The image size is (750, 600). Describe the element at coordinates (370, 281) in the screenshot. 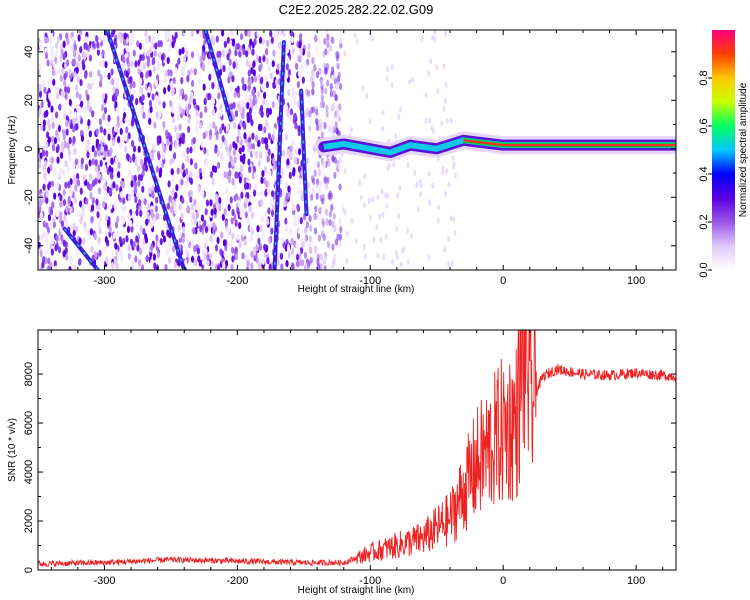

I see `x-tick-label: -100` at that location.